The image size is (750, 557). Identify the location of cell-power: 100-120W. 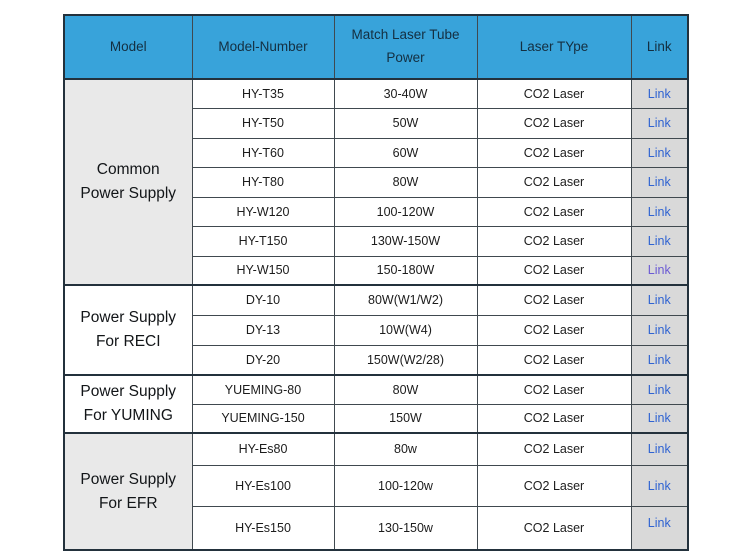
(405, 211).